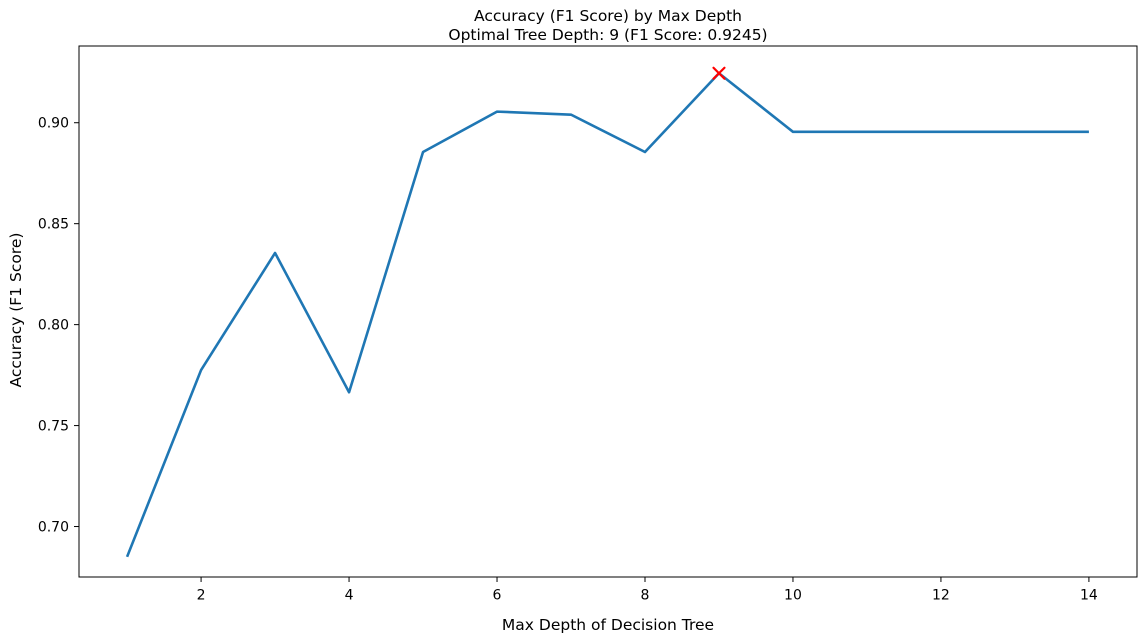  What do you see at coordinates (53, 124) in the screenshot?
I see `y-tick-label: 0.90` at bounding box center [53, 124].